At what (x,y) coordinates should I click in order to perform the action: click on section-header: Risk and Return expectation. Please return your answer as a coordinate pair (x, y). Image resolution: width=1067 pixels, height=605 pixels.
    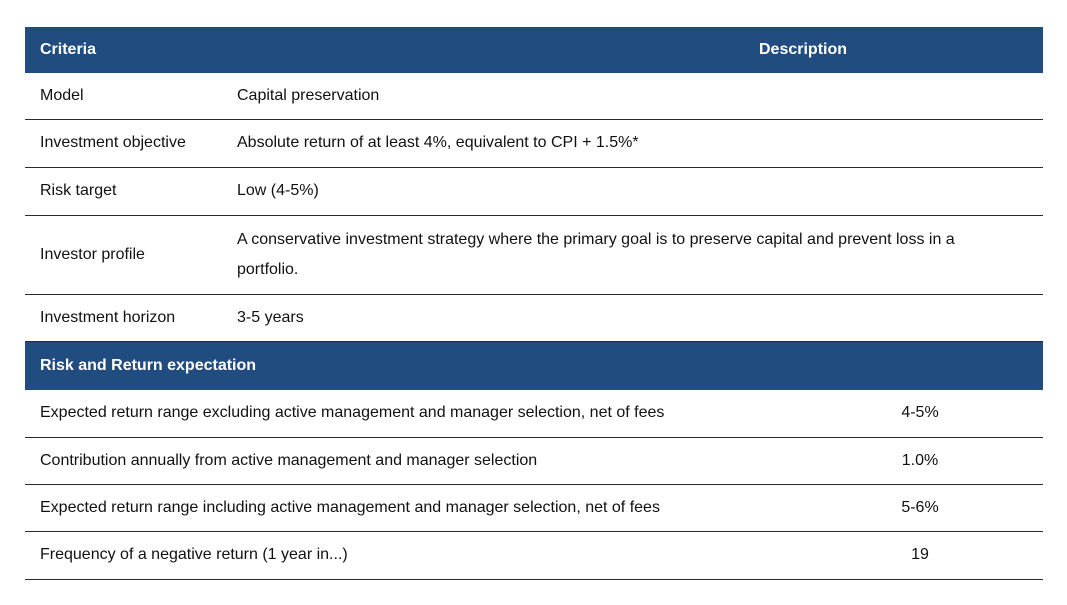
    Looking at the image, I should click on (534, 366).